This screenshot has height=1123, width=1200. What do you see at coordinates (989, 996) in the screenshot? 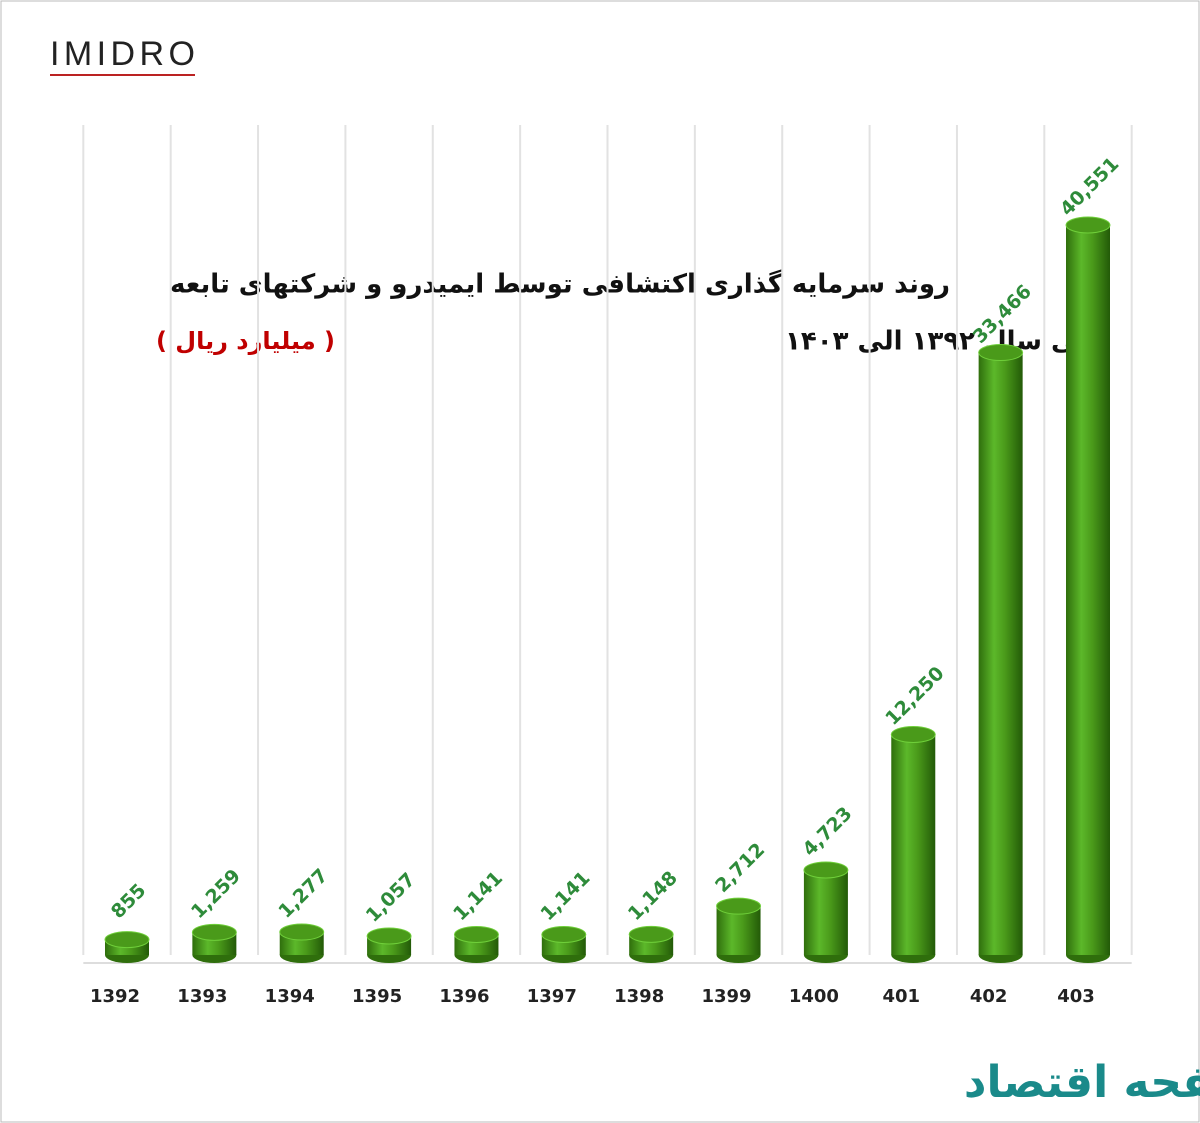
I see `x-tick-label: 402` at bounding box center [989, 996].